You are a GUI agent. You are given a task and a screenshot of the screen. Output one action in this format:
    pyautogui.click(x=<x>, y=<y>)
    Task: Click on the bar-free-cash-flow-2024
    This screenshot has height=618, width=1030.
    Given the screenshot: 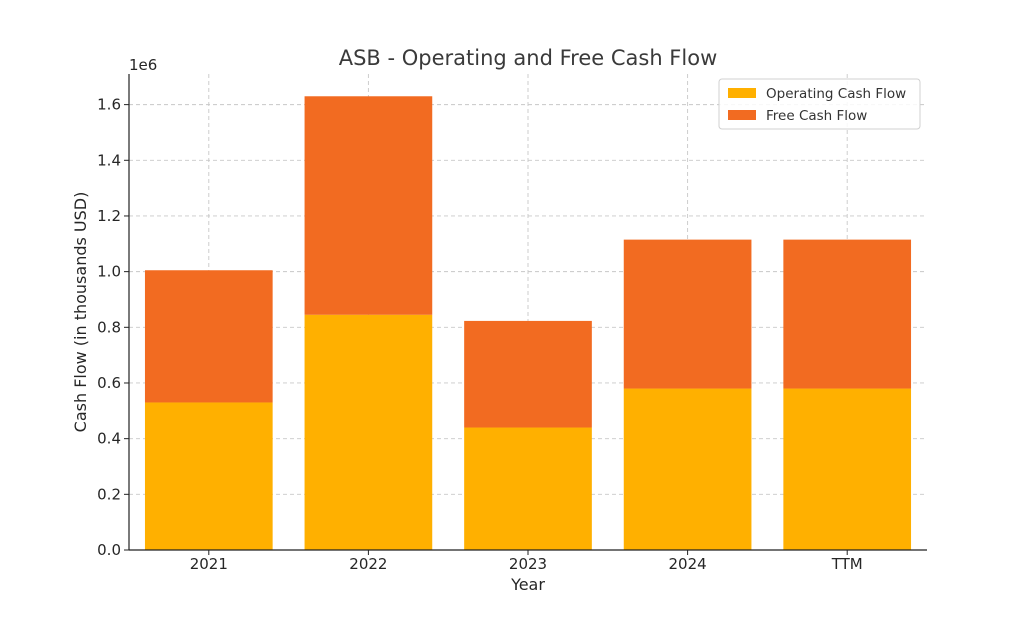 What is the action you would take?
    pyautogui.click(x=687, y=314)
    